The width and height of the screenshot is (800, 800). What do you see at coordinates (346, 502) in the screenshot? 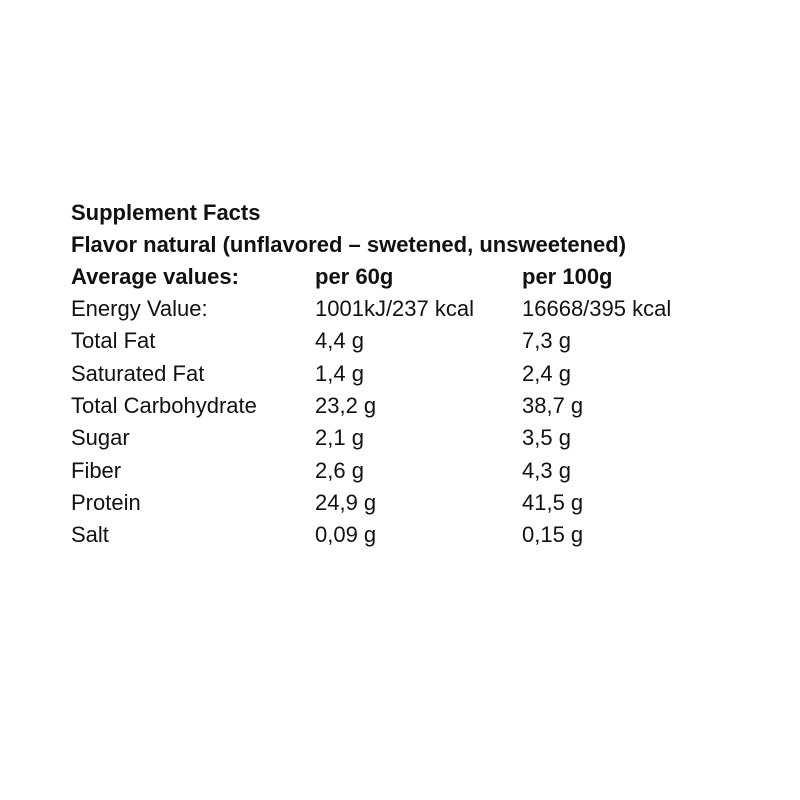
I see `cell: 24,9 g` at bounding box center [346, 502].